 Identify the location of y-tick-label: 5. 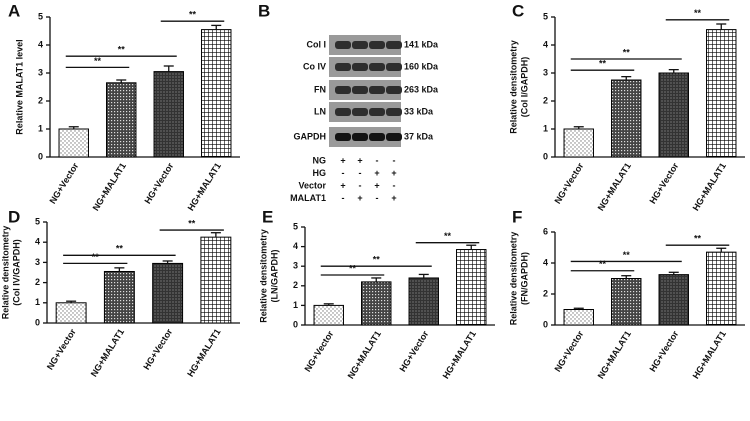
(295, 226).